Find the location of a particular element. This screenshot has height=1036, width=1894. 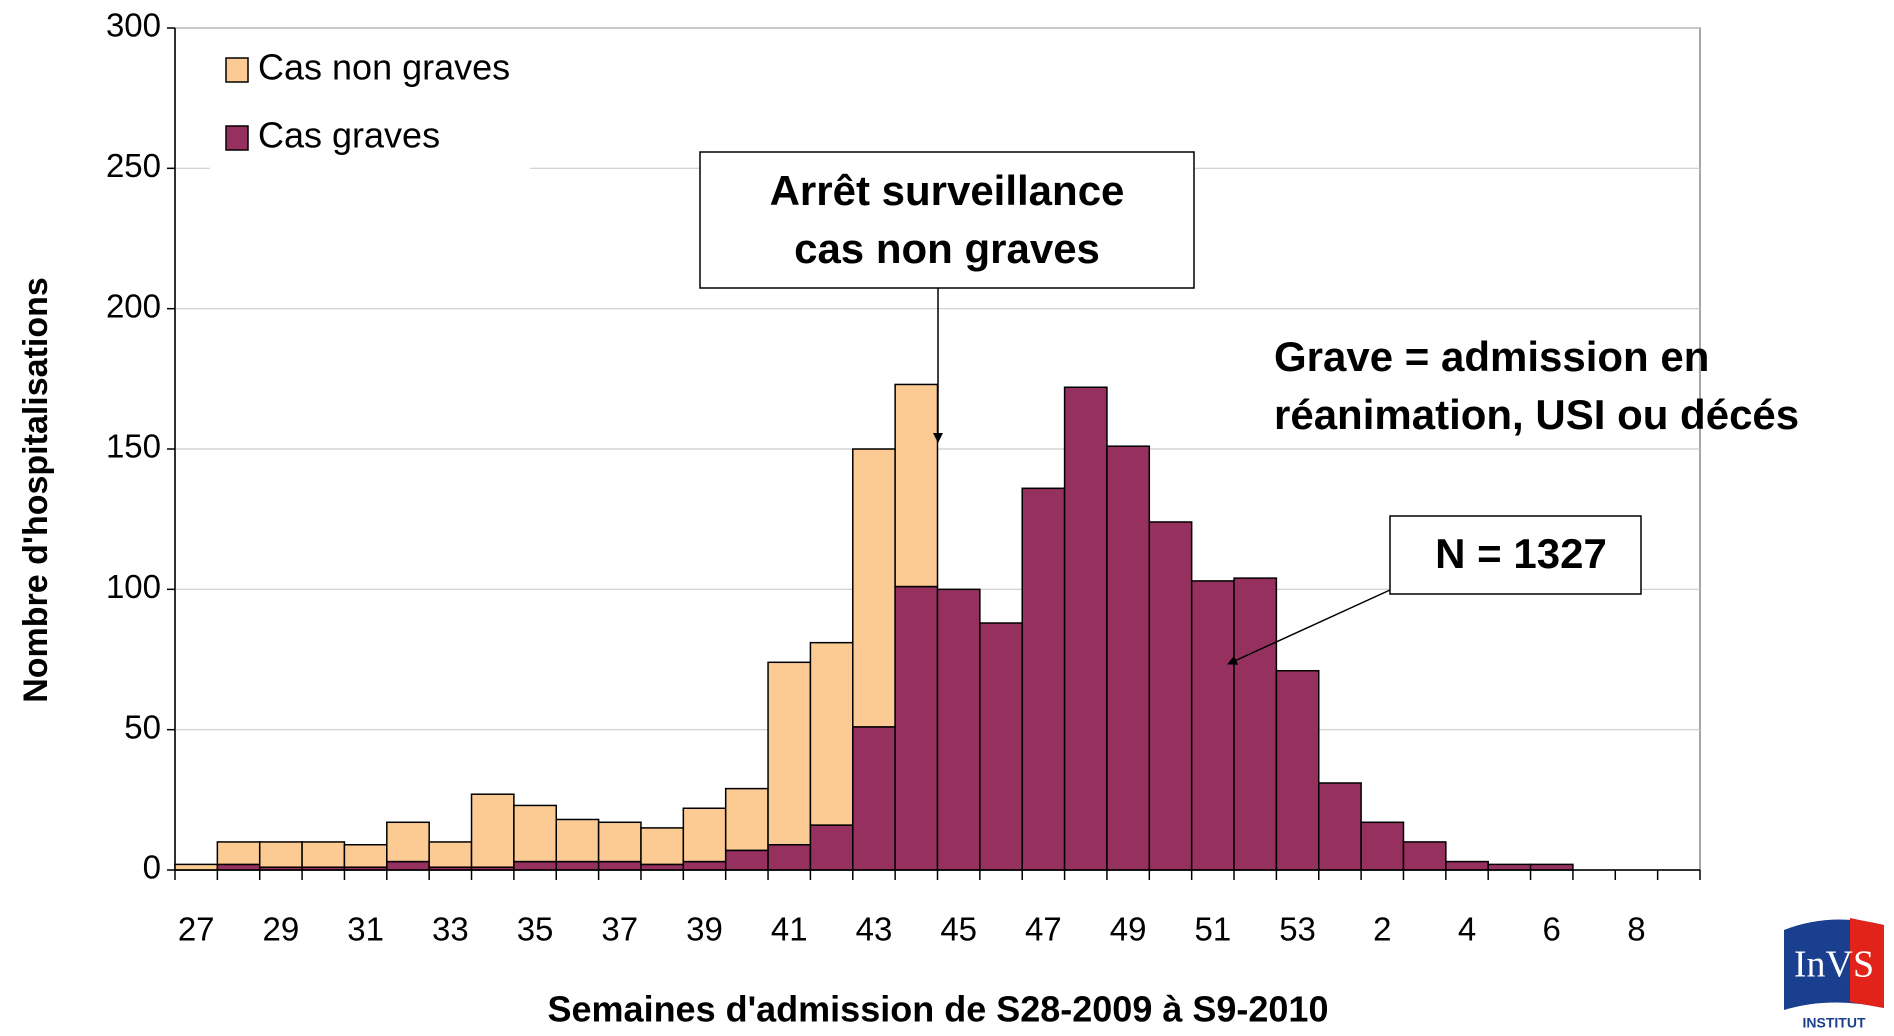

logo-text: InVS is located at coordinates (1834, 965).